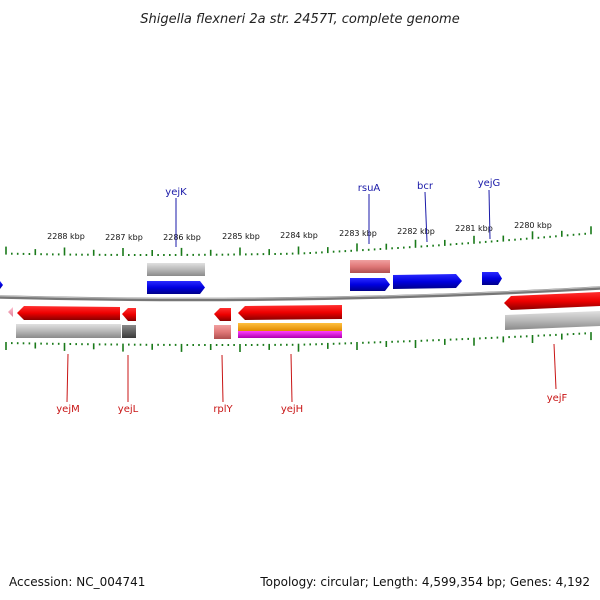 The width and height of the screenshot is (600, 600). I want to click on gene-label-text: rplY, so click(223, 409).